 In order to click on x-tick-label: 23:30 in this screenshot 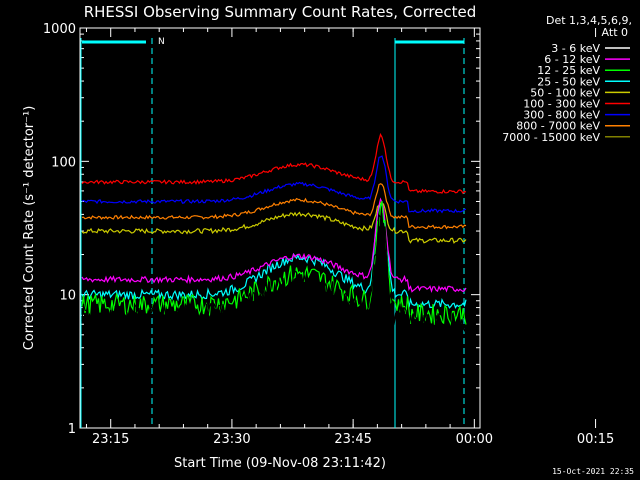, I will do `click(231, 439)`.